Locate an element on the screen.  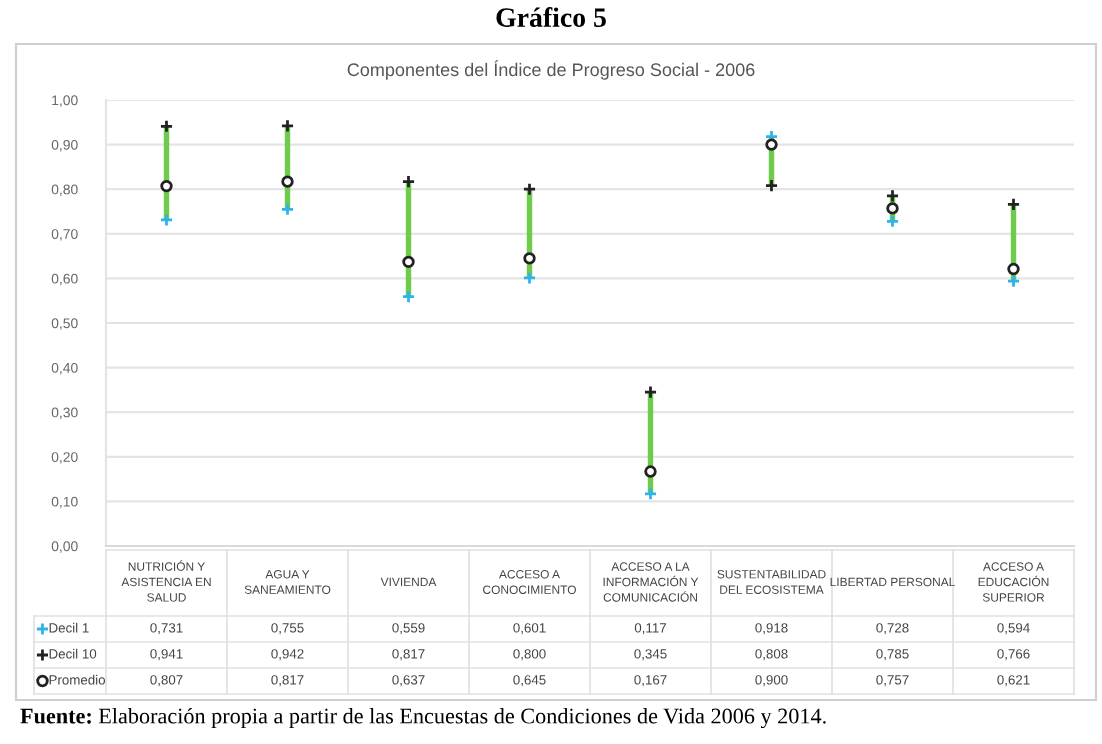
chart-subtitle: Componentes del Índice de Progreso Social - 2006 is located at coordinates (551, 70).